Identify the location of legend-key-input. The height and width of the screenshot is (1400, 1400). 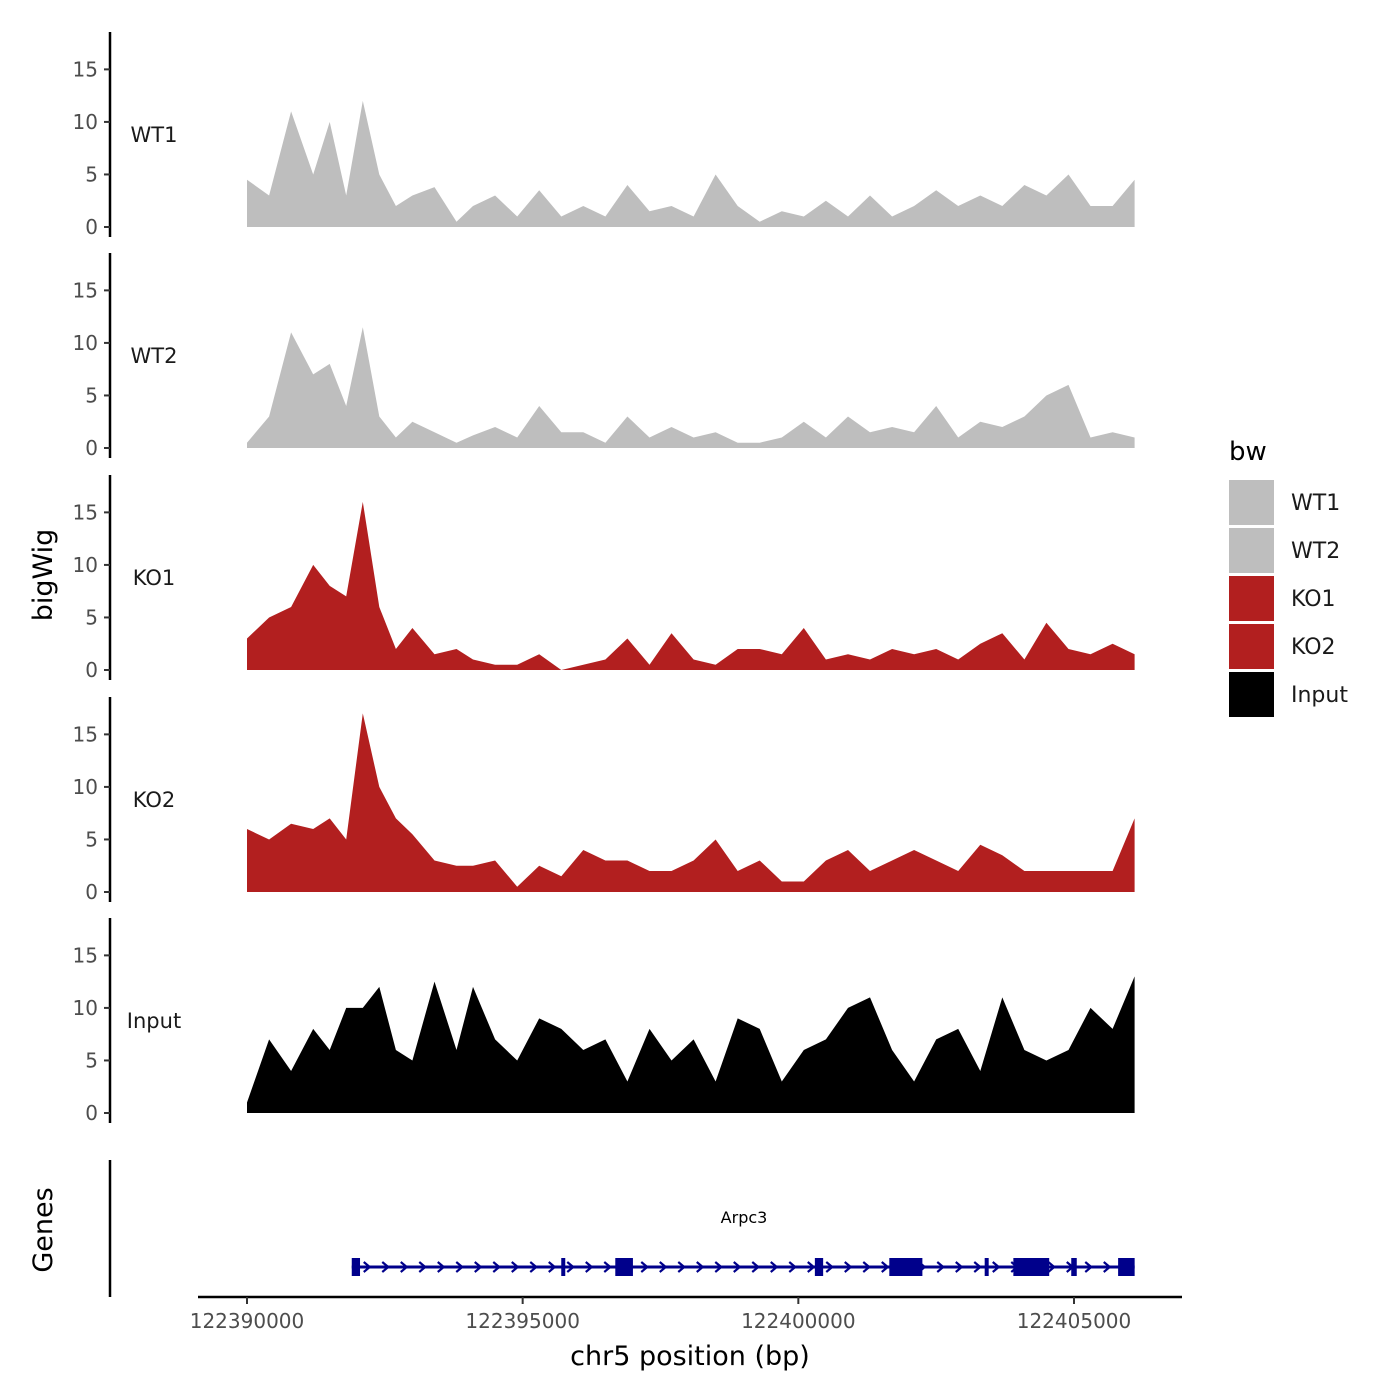
(1251, 694).